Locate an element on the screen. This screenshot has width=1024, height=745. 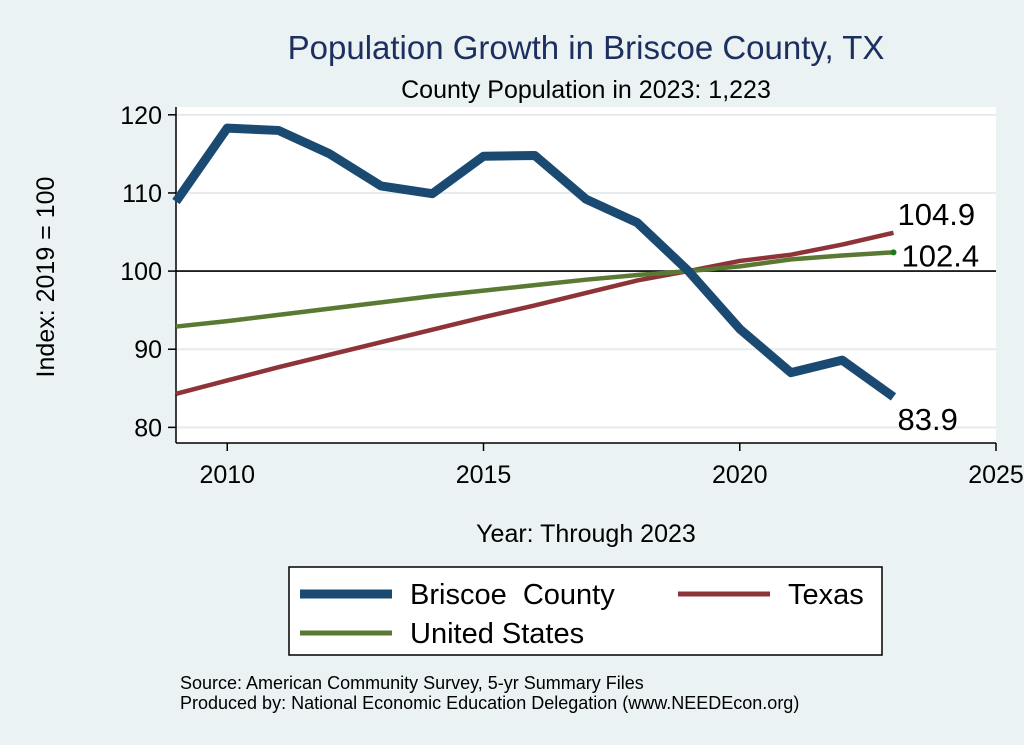
legend: Briscoe County Texas United States is located at coordinates (585, 611).